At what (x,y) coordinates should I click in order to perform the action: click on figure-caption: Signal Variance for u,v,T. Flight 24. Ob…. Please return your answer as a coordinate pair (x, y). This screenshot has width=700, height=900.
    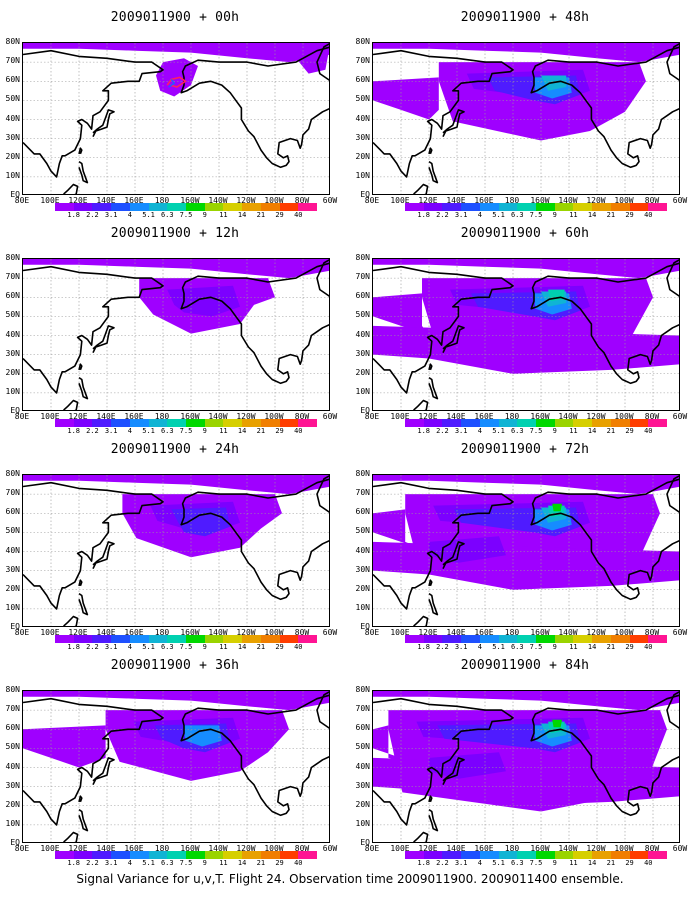
    Looking at the image, I should click on (350, 879).